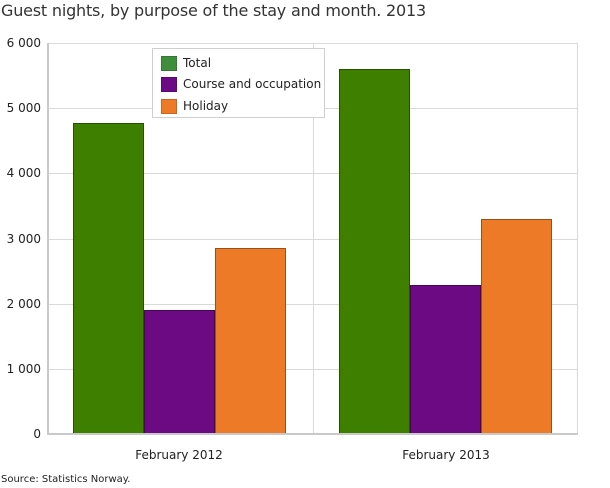  What do you see at coordinates (516, 326) in the screenshot?
I see `bar-holiday-feb-2013` at bounding box center [516, 326].